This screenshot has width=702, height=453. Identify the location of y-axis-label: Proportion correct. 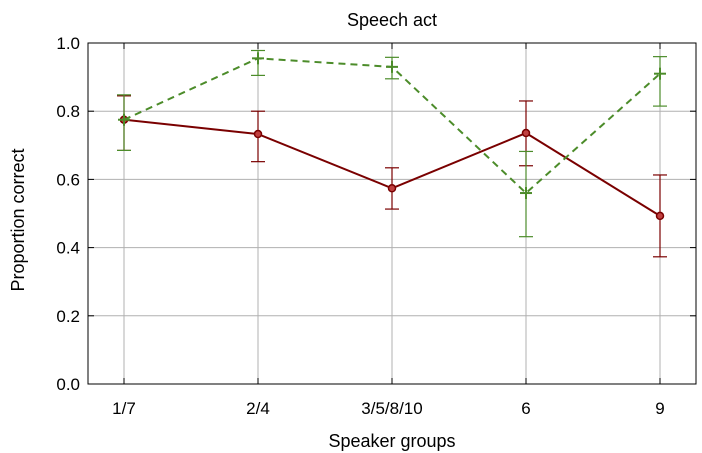
(18, 219).